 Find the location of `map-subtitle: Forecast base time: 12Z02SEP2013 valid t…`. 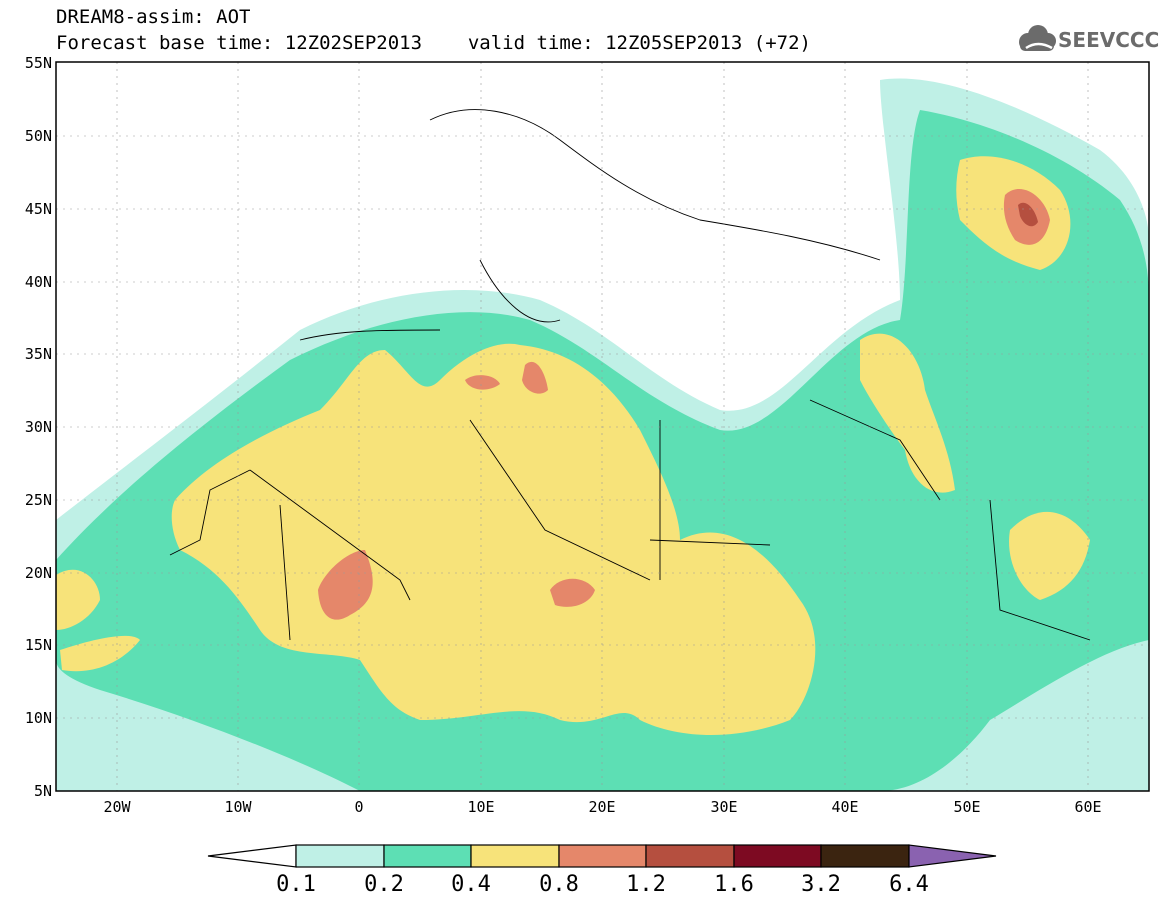

map-subtitle: Forecast base time: 12Z02SEP2013 valid t… is located at coordinates (433, 43).